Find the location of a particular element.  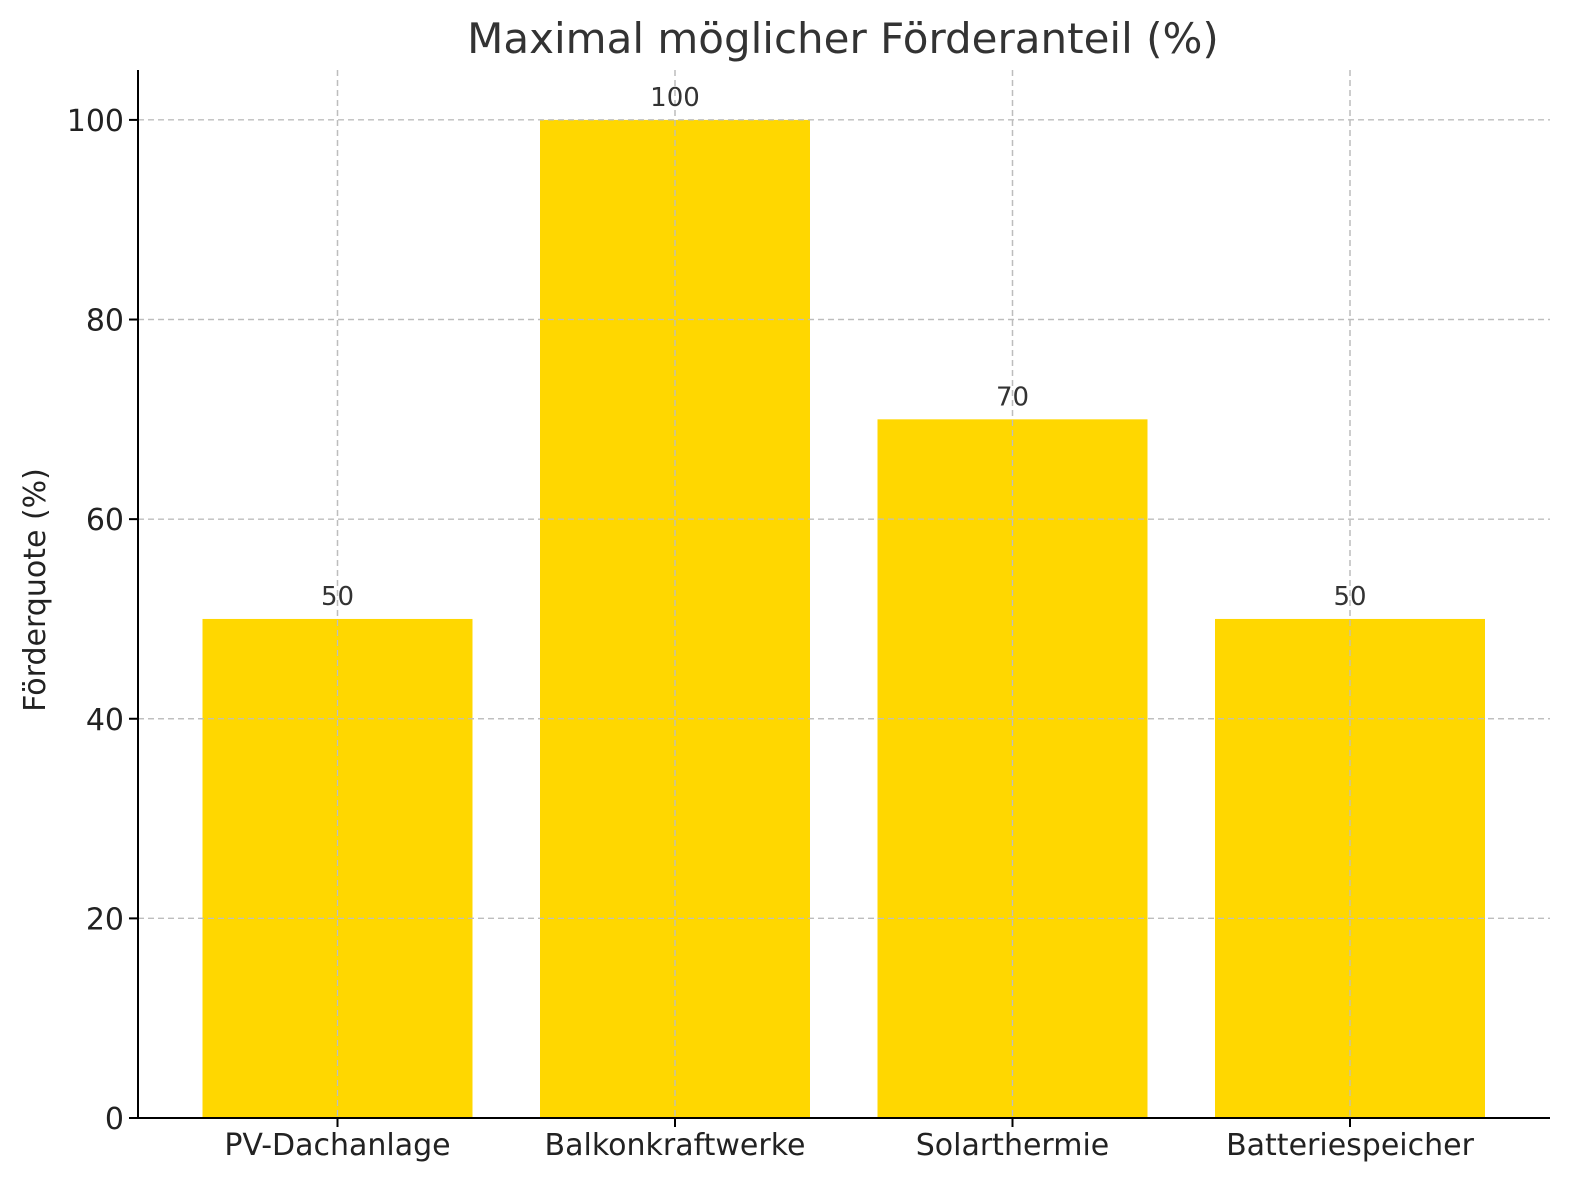

x-tick-label: Solarthermie is located at coordinates (1013, 1145).